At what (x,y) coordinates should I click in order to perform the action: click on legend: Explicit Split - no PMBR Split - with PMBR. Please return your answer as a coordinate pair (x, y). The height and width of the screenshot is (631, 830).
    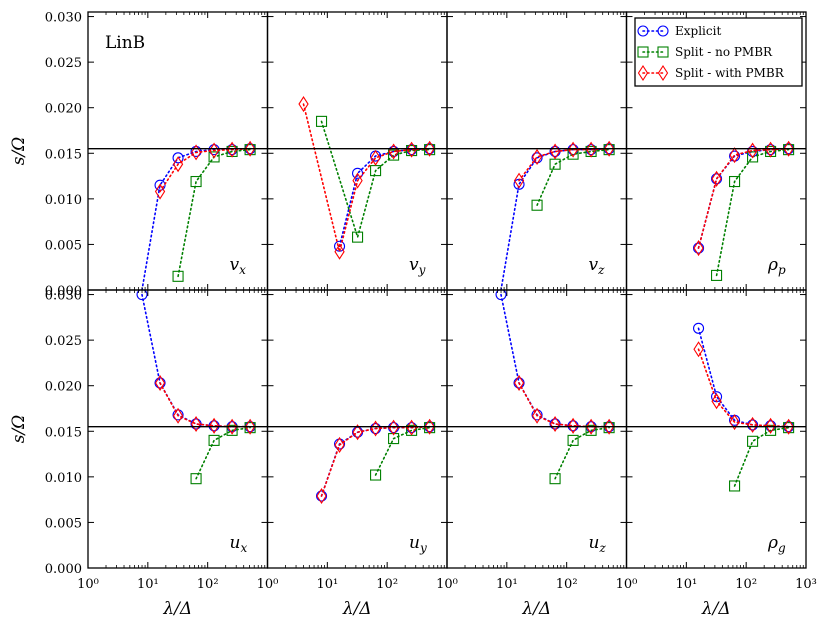
    Looking at the image, I should click on (718, 52).